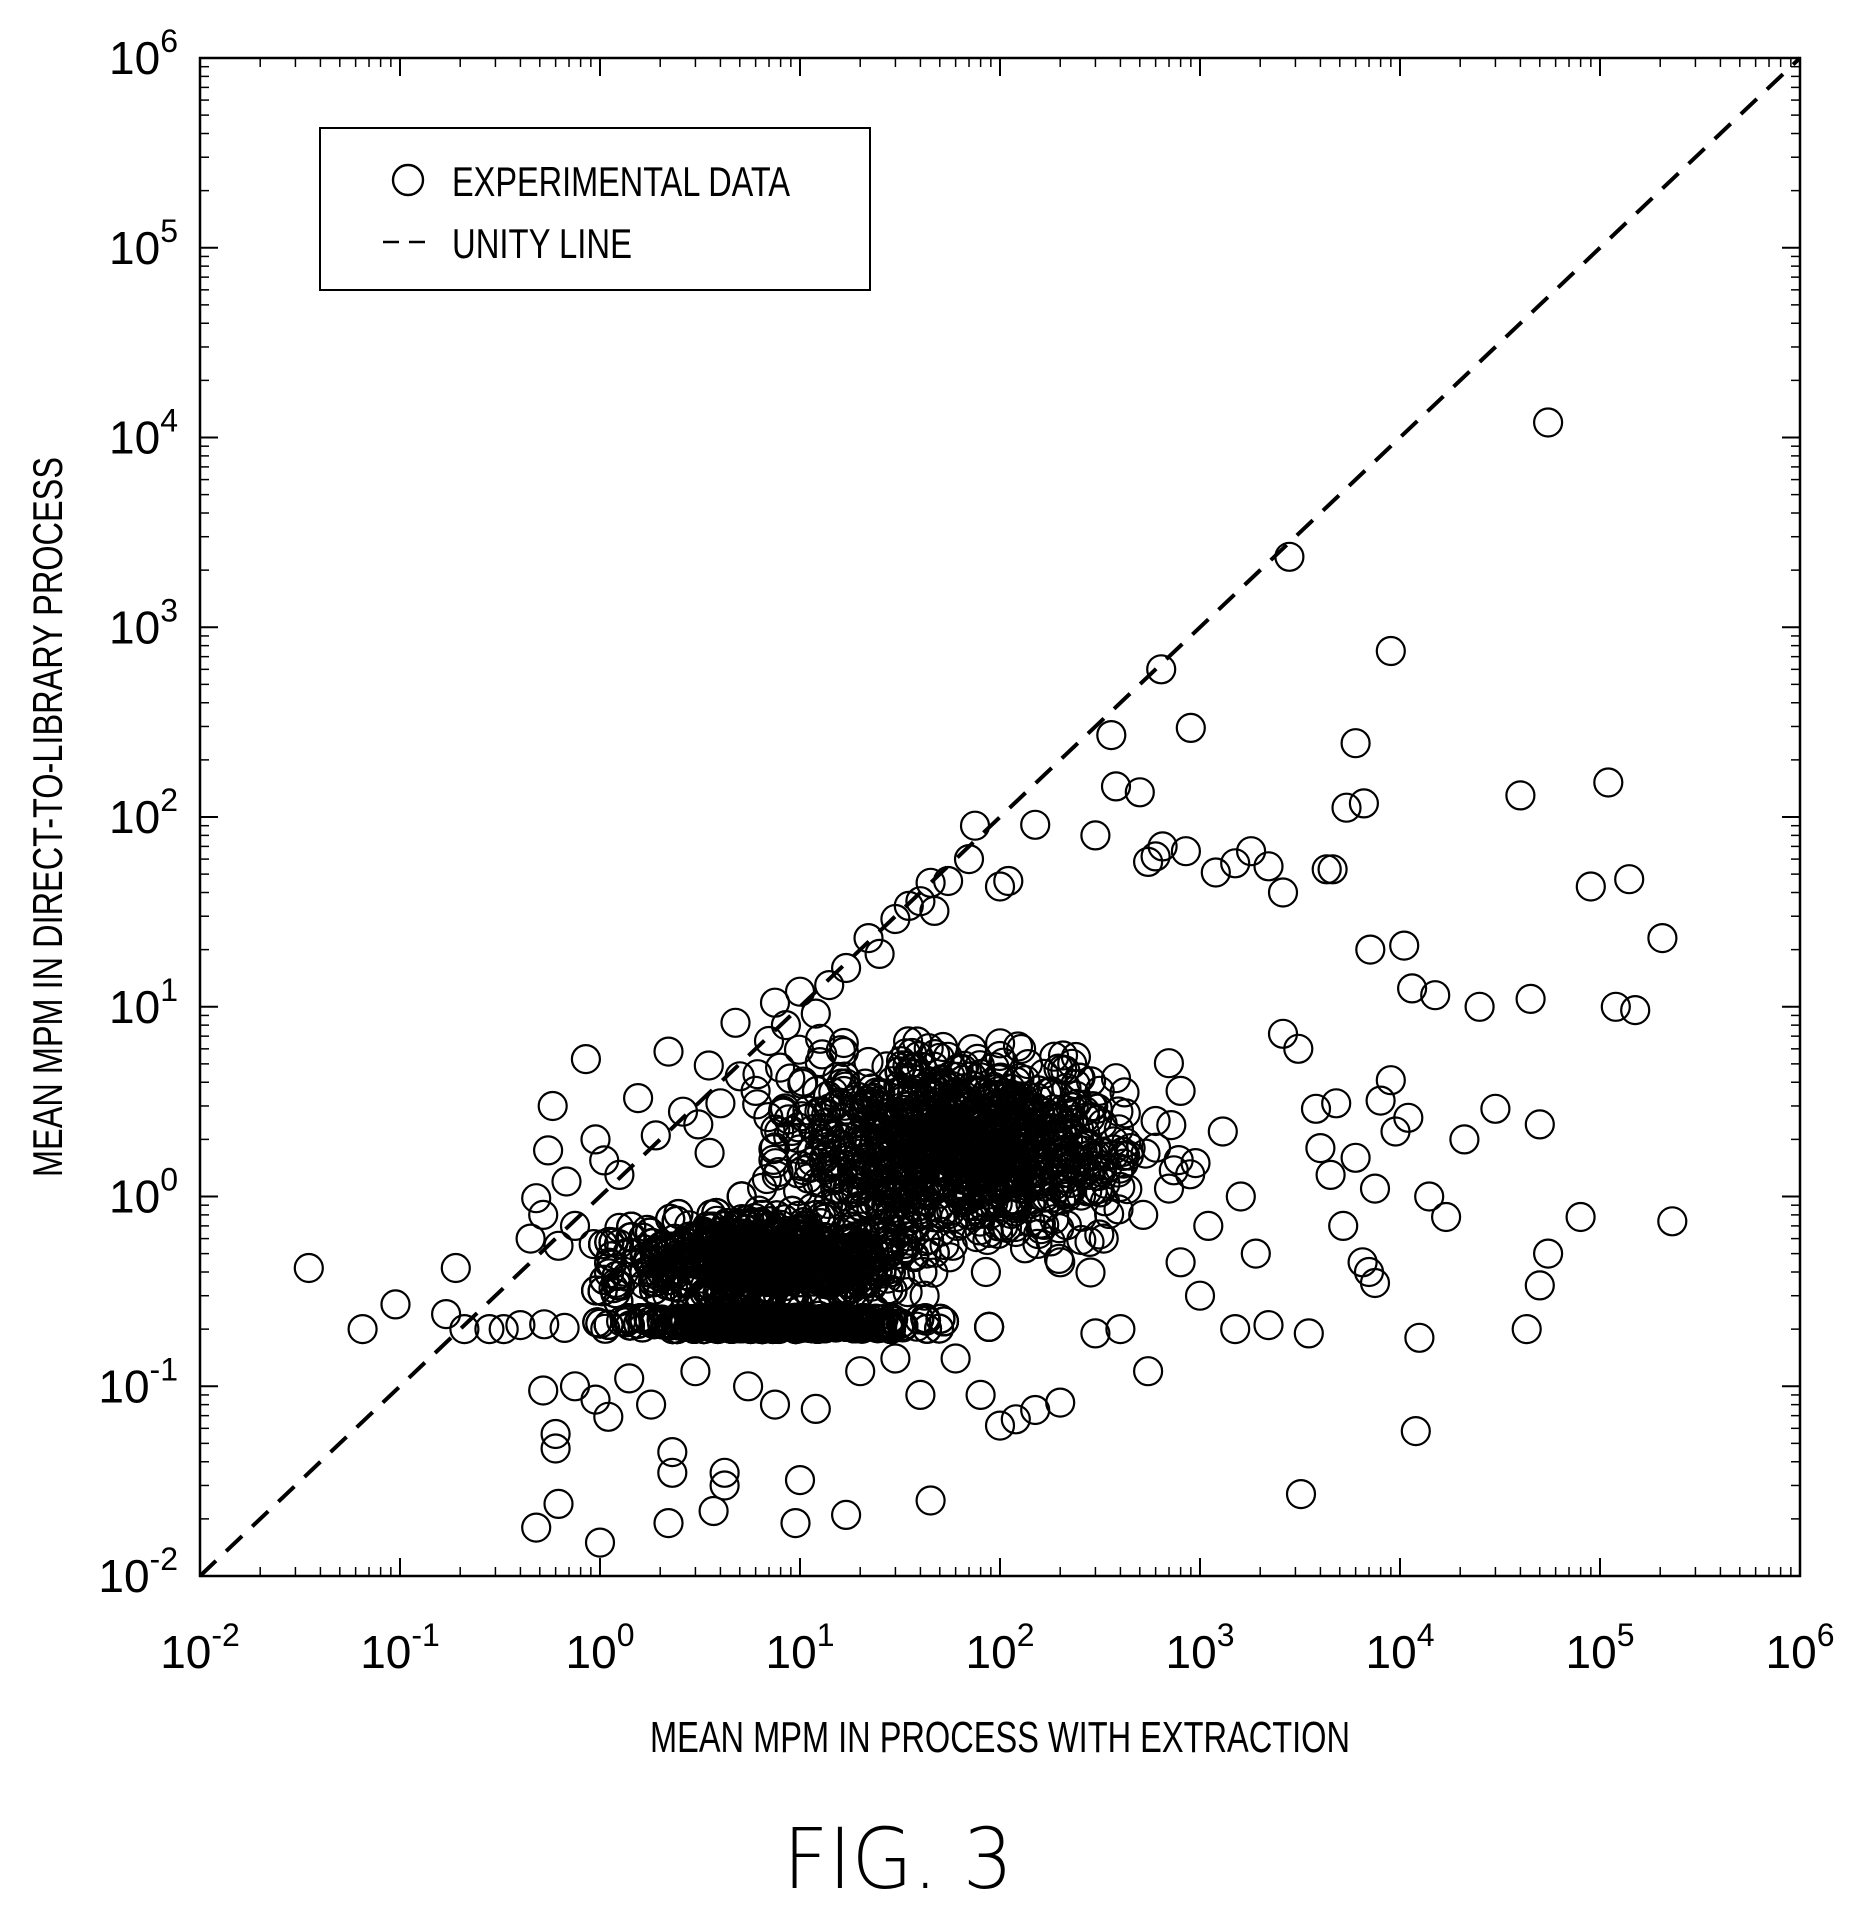 This screenshot has width=1850, height=1910. I want to click on x-axis-tick-labels: 10-2 10-1 100 101 102 103 104 105 106, so click(997, 1647).